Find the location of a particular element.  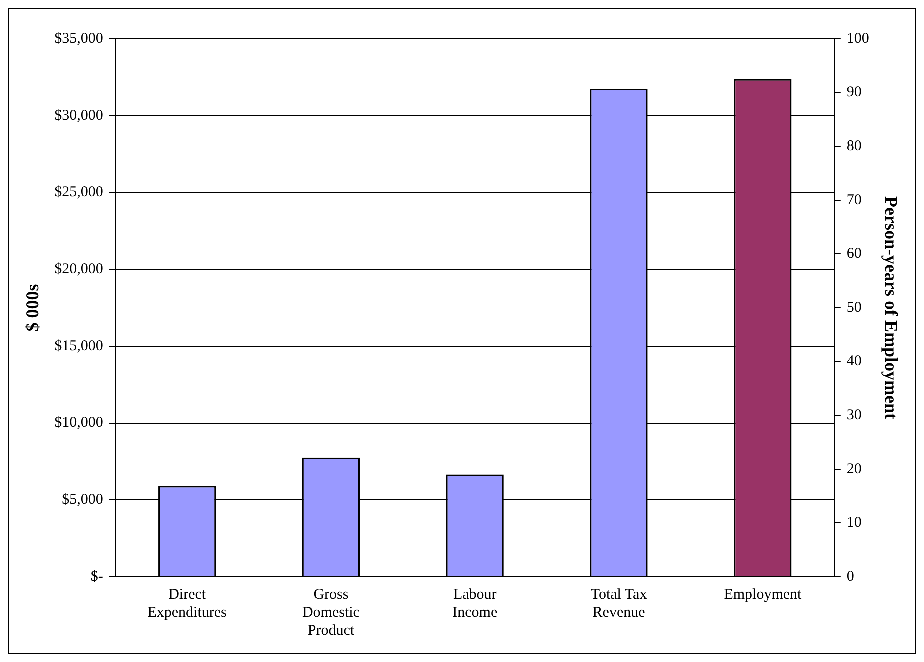

y-tick-label: $20,000 is located at coordinates (79, 270).